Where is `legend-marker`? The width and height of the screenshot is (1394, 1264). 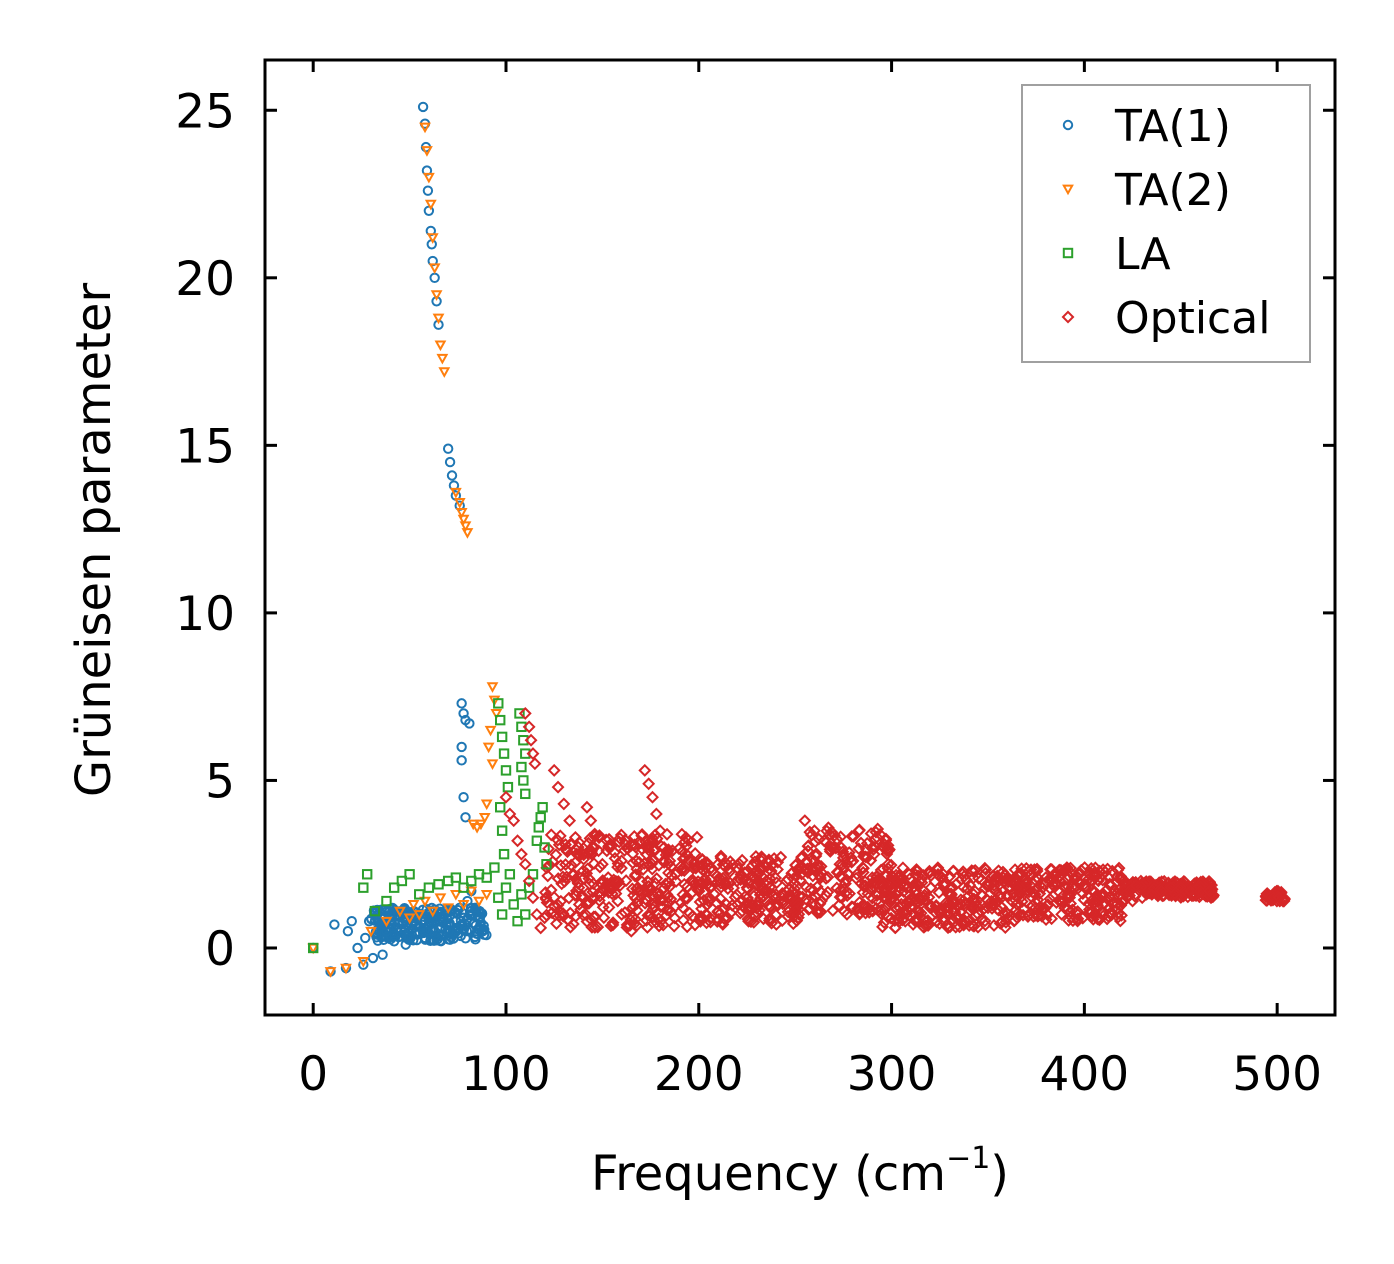 legend-marker is located at coordinates (1068, 125).